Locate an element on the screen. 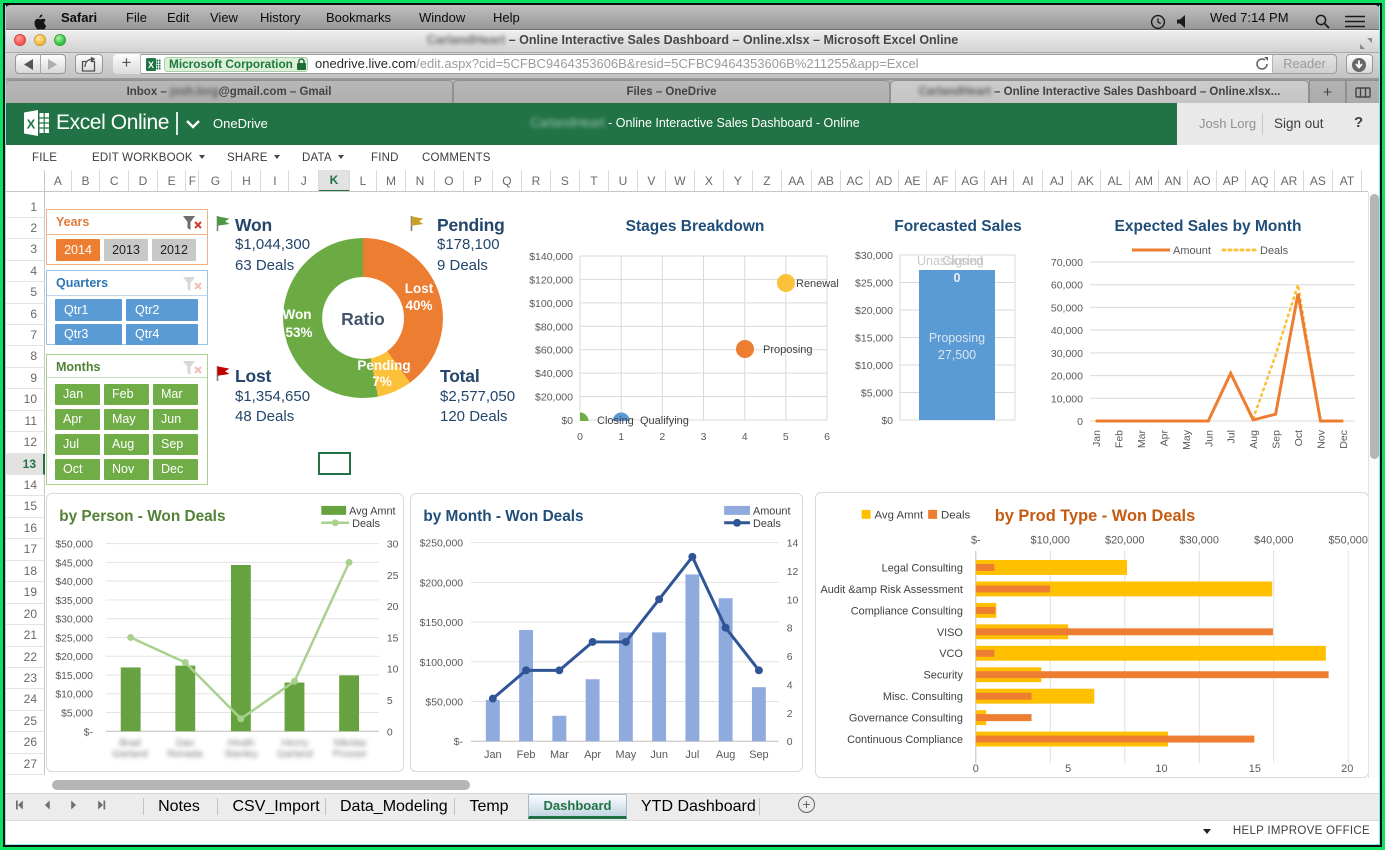 This screenshot has height=850, width=1385. svg-text: 40% is located at coordinates (418, 305).